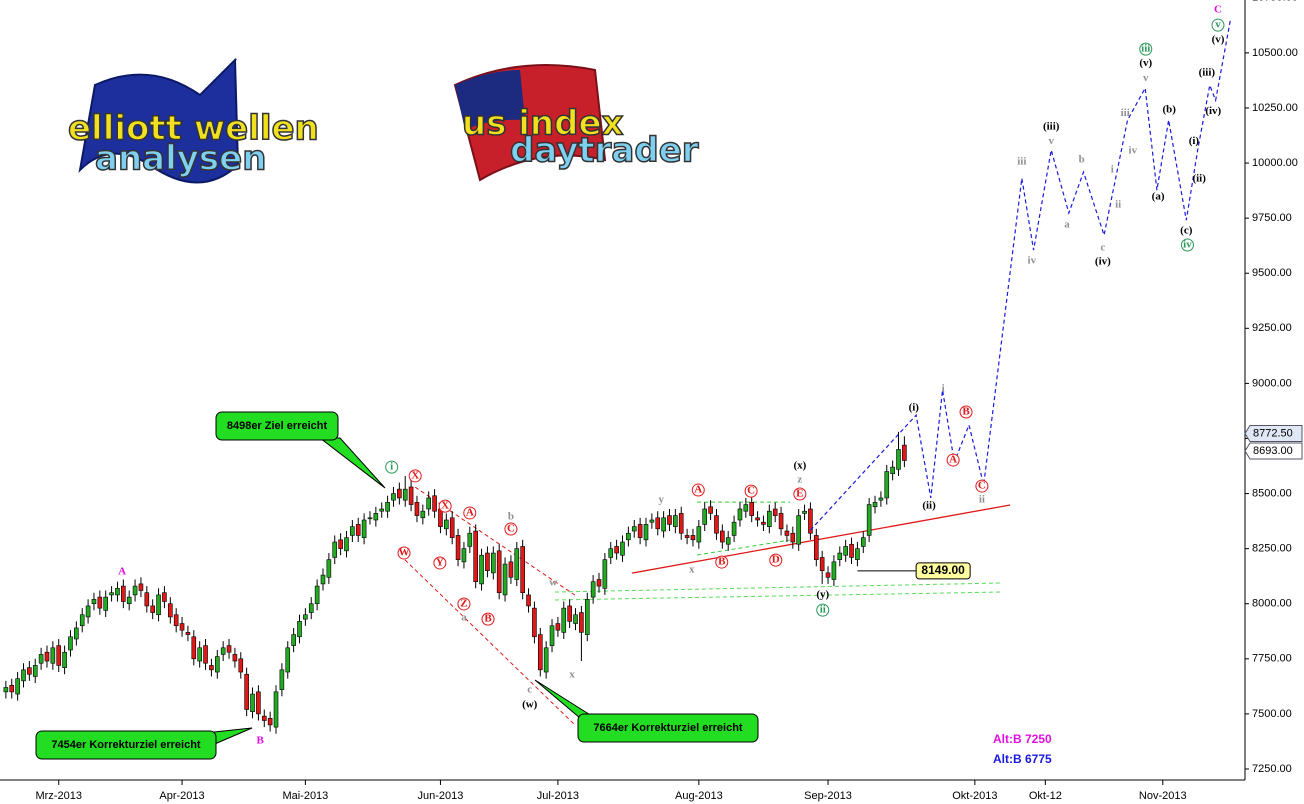 The image size is (1304, 804). I want to click on wave-label: (ii), so click(1199, 179).